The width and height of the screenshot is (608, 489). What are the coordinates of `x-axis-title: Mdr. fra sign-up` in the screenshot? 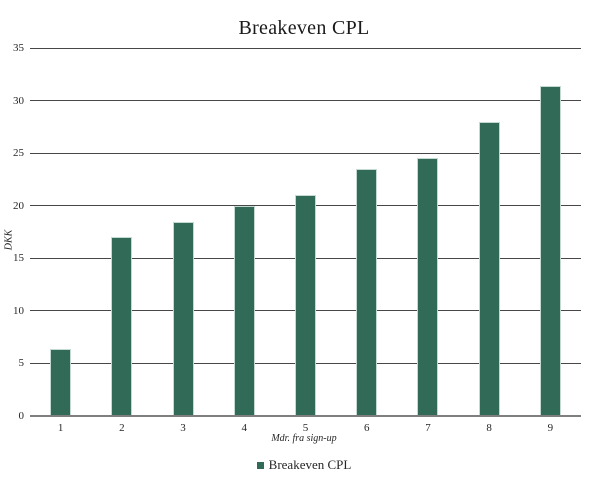 It's located at (304, 438).